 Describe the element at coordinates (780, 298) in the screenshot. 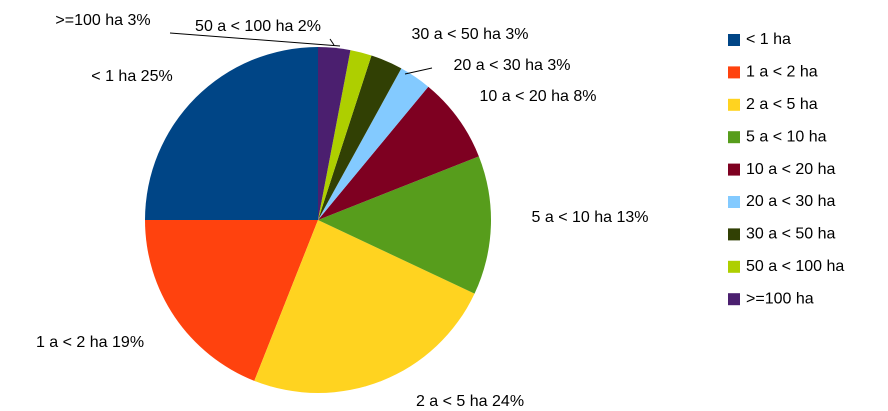

I see `legend-label: >=100 ha` at that location.